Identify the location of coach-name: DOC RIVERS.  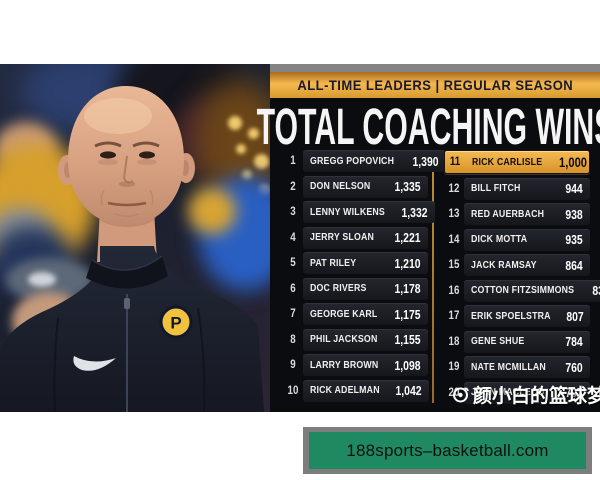
(338, 288).